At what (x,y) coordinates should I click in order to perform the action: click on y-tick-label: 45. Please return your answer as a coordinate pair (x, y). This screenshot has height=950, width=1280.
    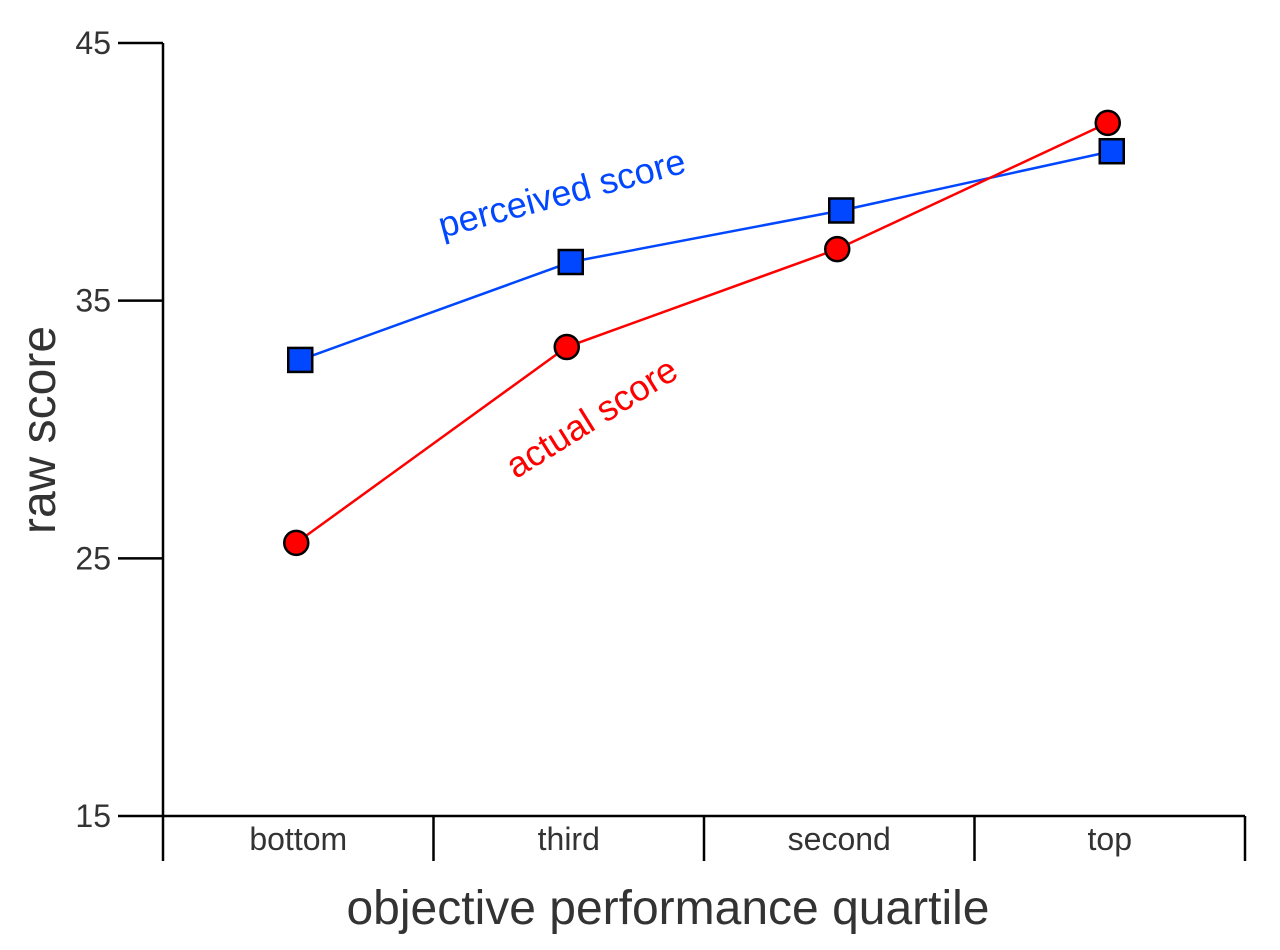
    Looking at the image, I should click on (93, 43).